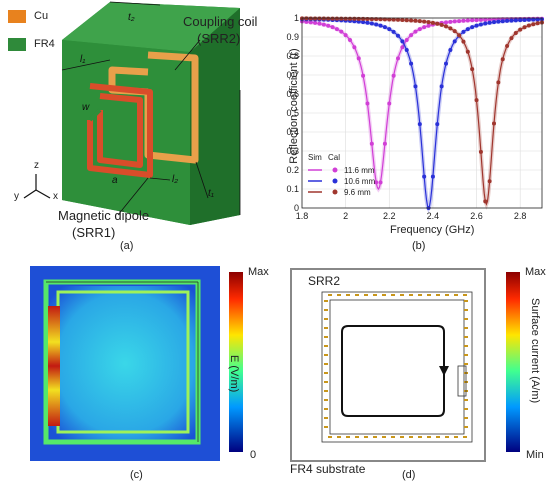 The height and width of the screenshot is (485, 550). What do you see at coordinates (131, 17) in the screenshot?
I see `dim-t2: t₂` at bounding box center [131, 17].